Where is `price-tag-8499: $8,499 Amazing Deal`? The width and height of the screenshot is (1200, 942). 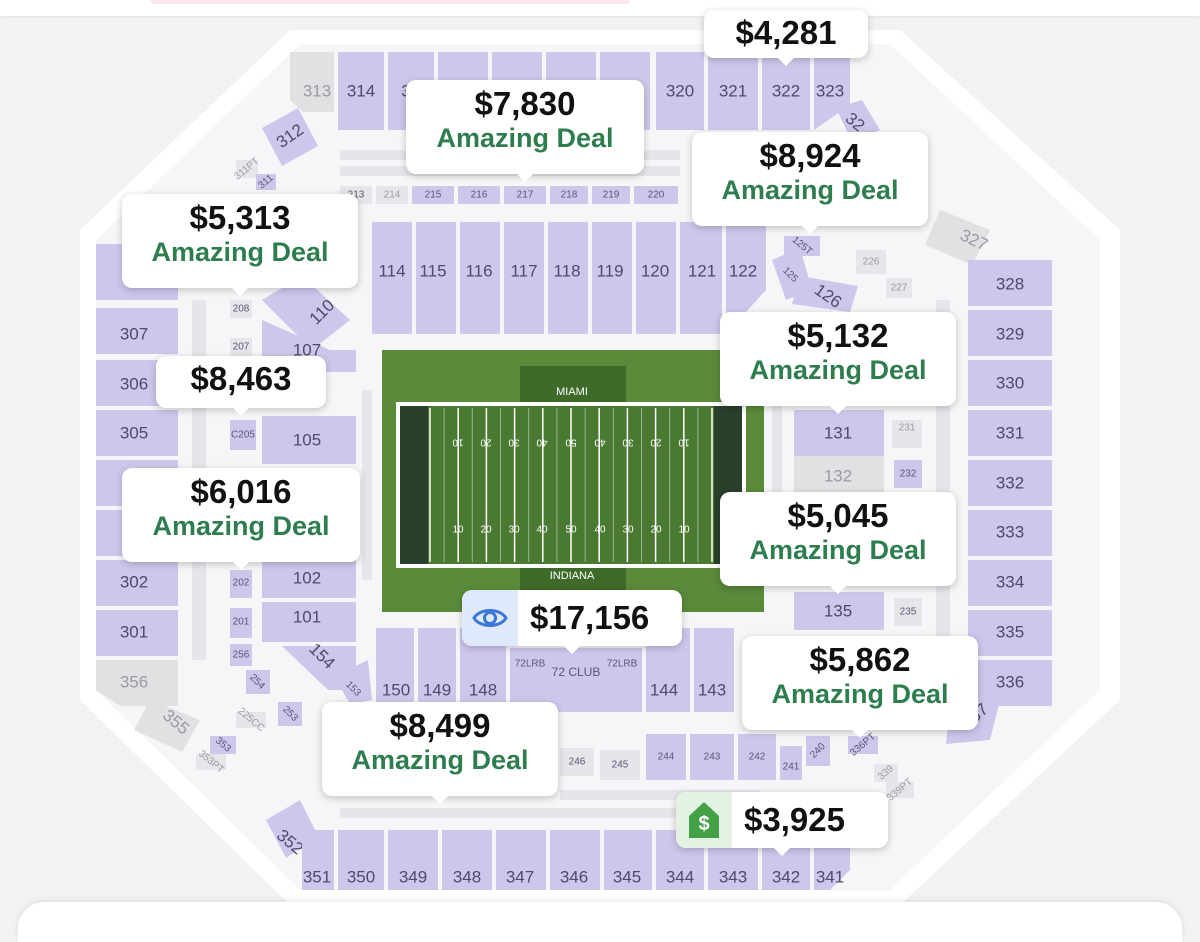
price-tag-8499: $8,499 Amazing Deal is located at coordinates (440, 753).